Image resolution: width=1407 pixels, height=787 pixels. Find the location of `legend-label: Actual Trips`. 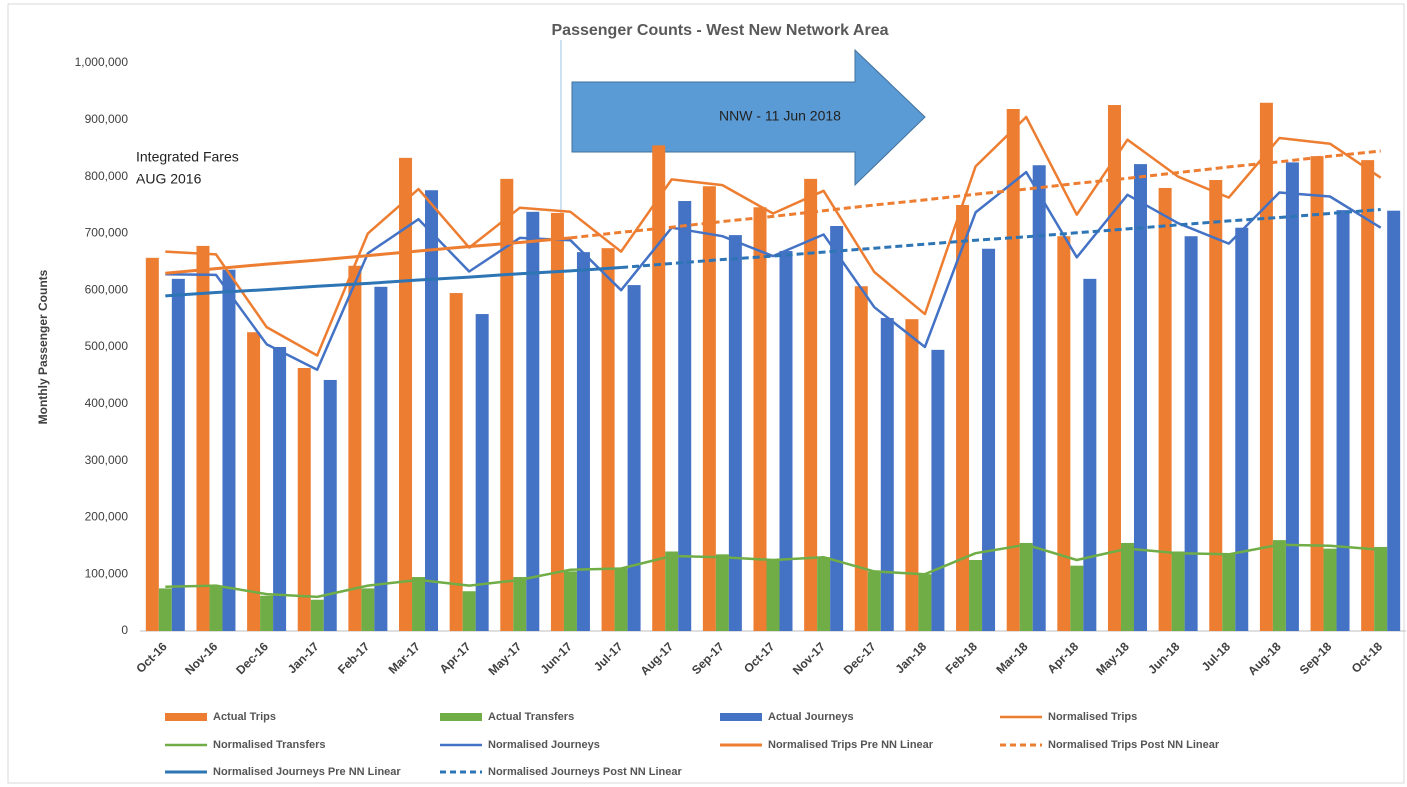

legend-label: Actual Trips is located at coordinates (244, 717).